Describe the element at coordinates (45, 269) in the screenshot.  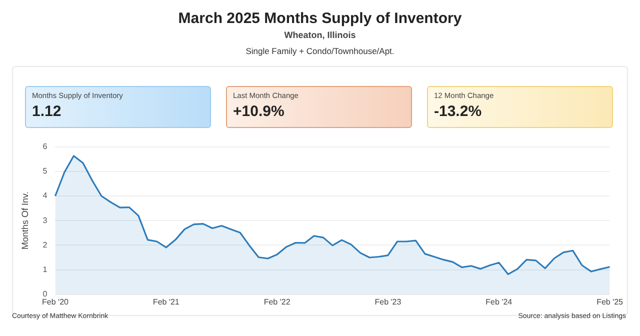
I see `y-tick-label: 1` at that location.